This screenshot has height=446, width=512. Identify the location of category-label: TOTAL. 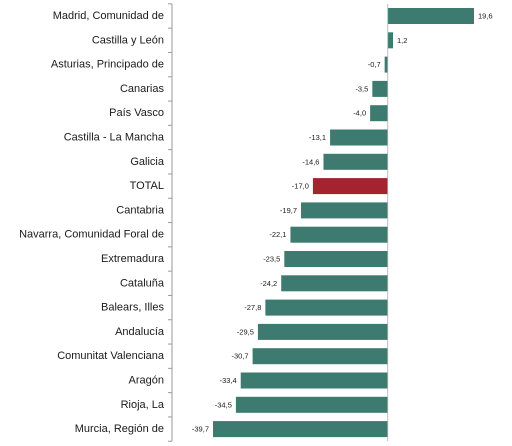
(147, 186).